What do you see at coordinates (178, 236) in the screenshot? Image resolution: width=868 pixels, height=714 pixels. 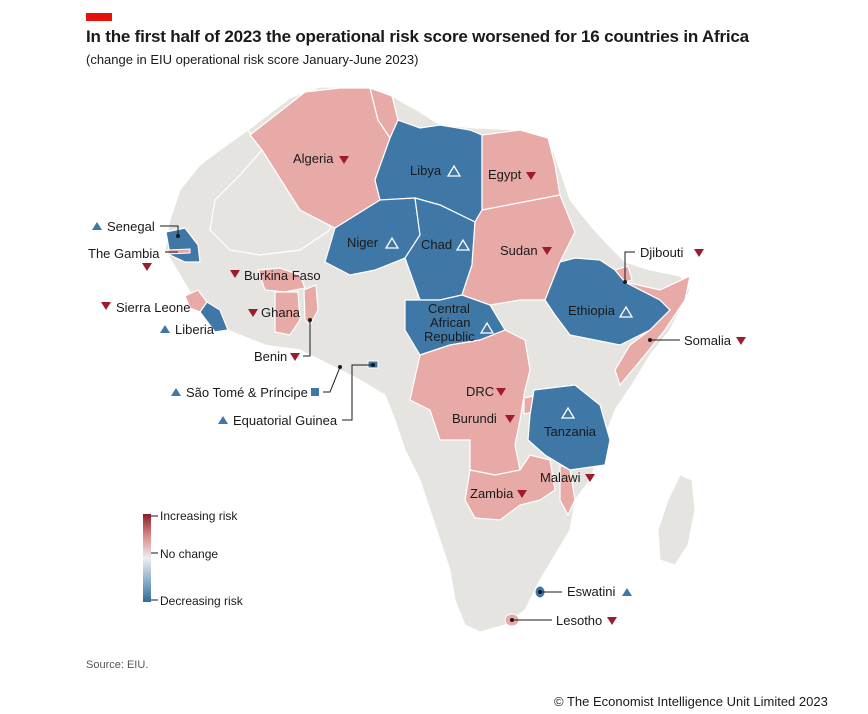 I see `dot-senegal` at bounding box center [178, 236].